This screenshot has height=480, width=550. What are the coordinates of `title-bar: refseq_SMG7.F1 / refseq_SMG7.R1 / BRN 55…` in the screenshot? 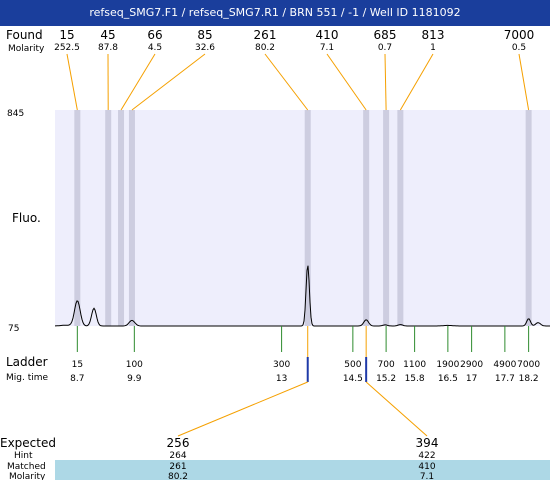 It's located at (275, 13).